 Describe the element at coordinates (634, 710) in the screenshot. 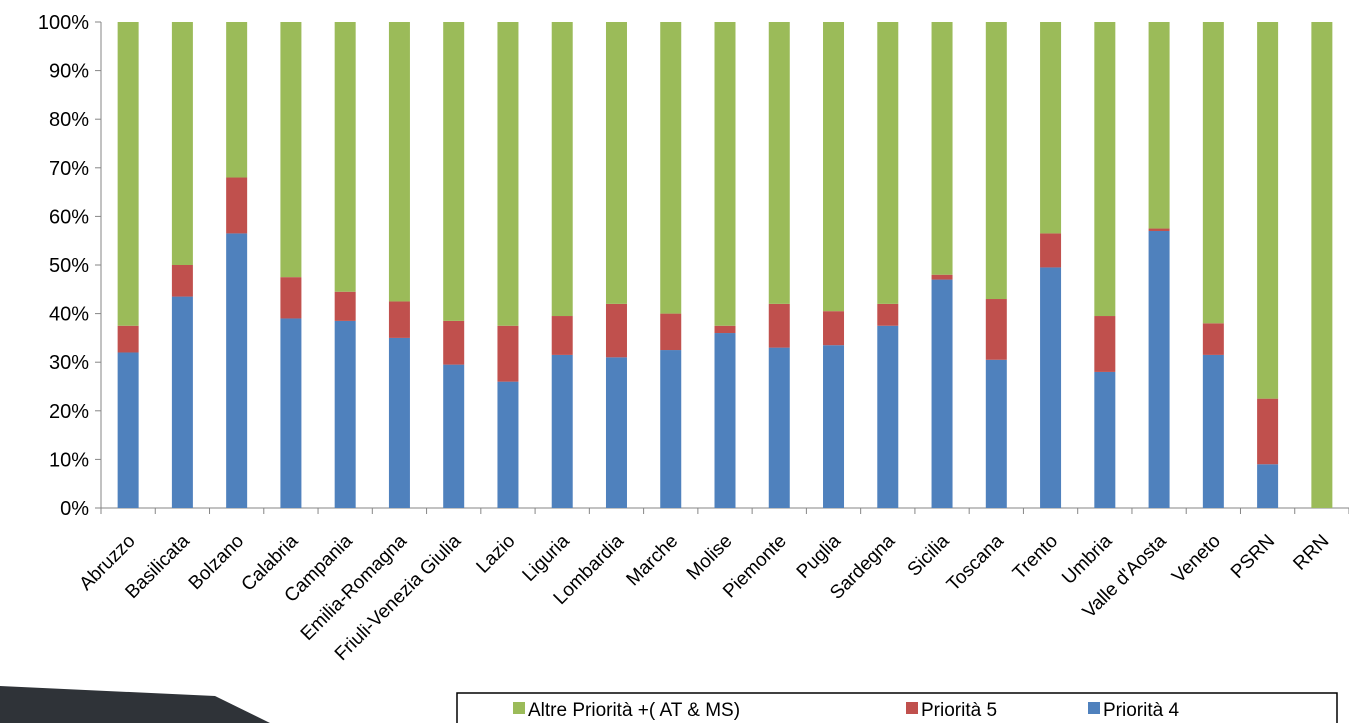

I see `legend-label: Altre Priorità +( AT & MS)` at that location.